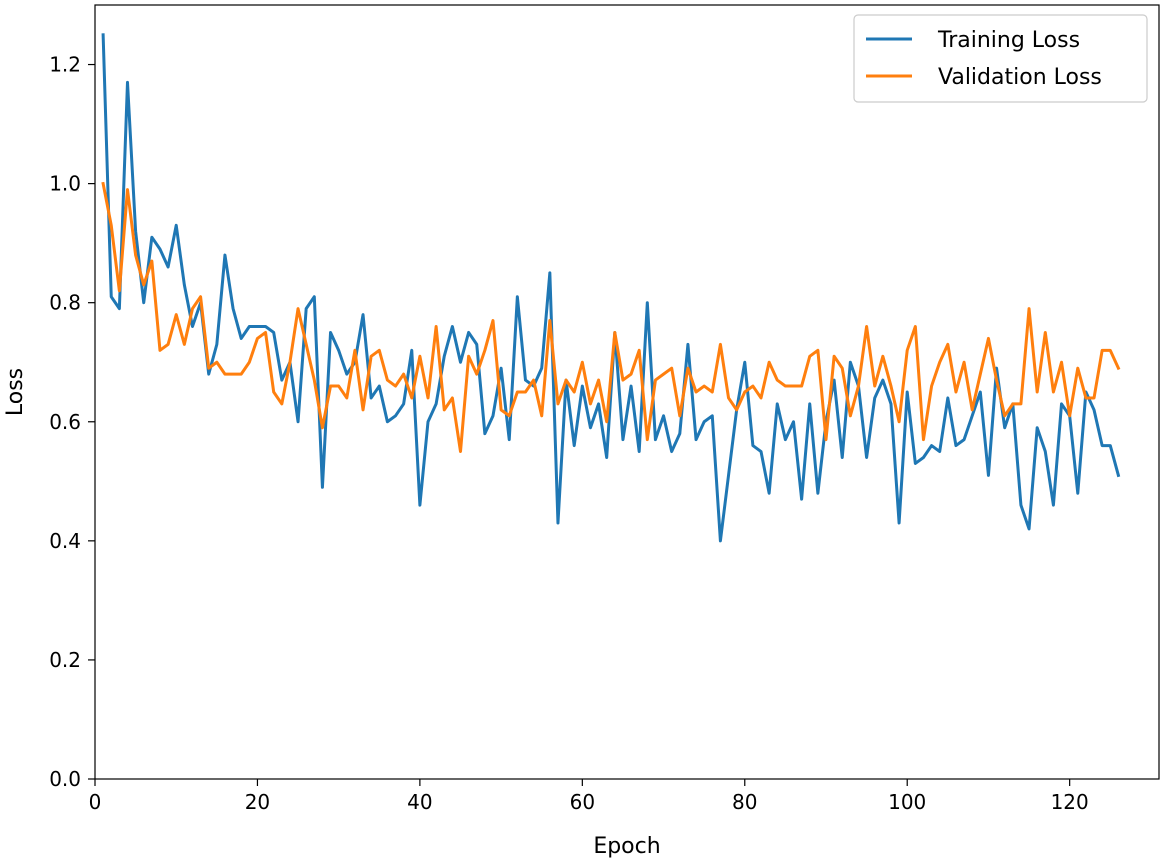 Image resolution: width=1163 pixels, height=861 pixels. Describe the element at coordinates (65, 660) in the screenshot. I see `y-tick-label: 0.2` at that location.